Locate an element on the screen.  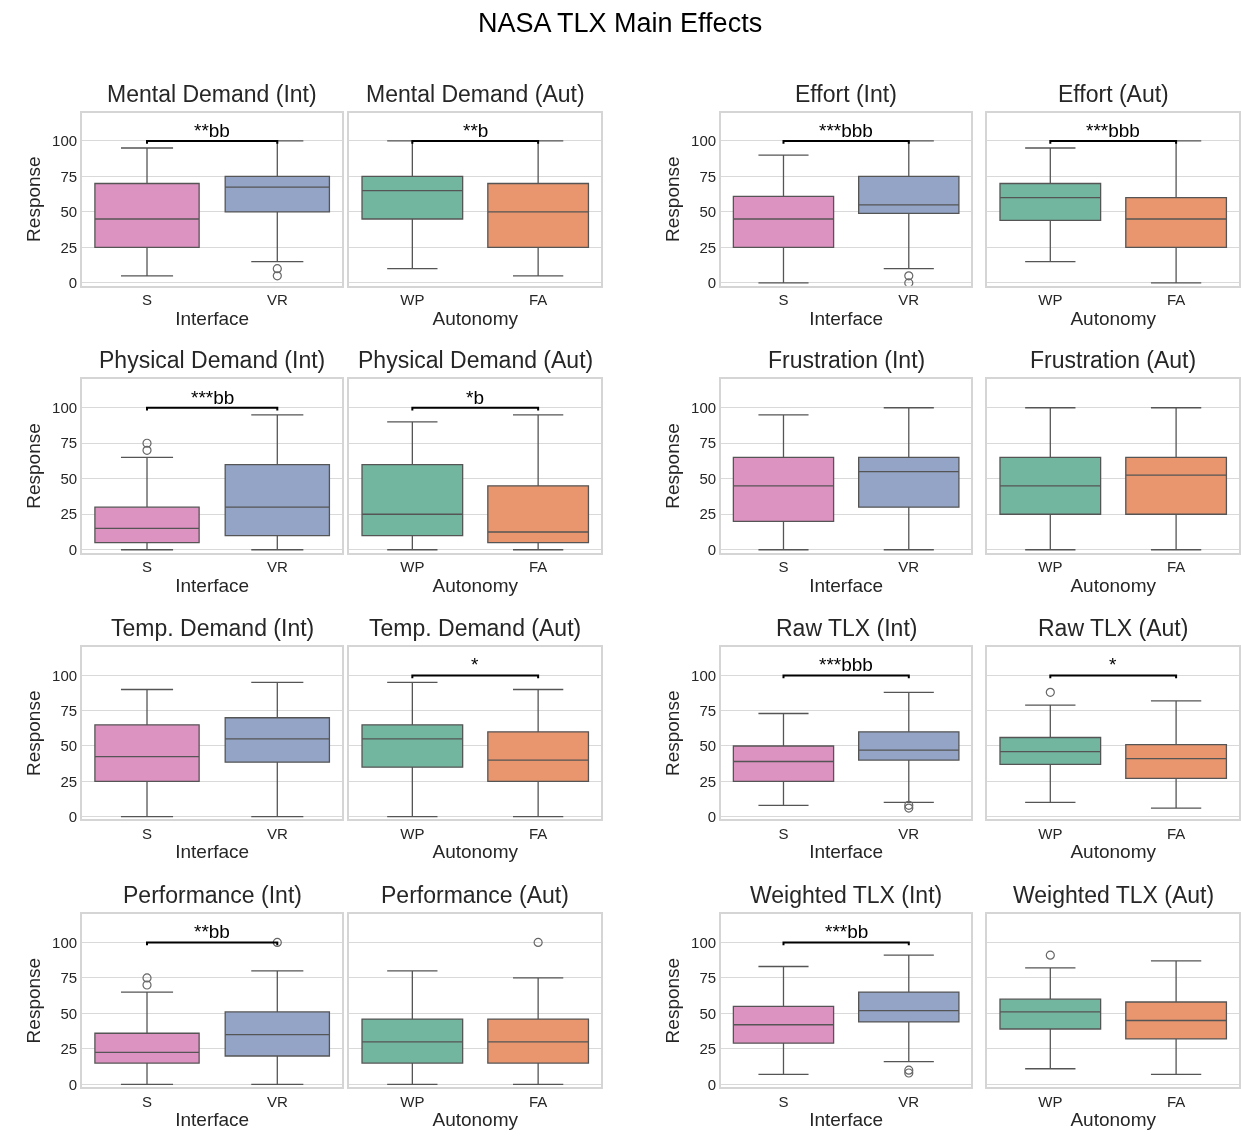
chart-title: Raw TLX (Aut) is located at coordinates (1113, 628).